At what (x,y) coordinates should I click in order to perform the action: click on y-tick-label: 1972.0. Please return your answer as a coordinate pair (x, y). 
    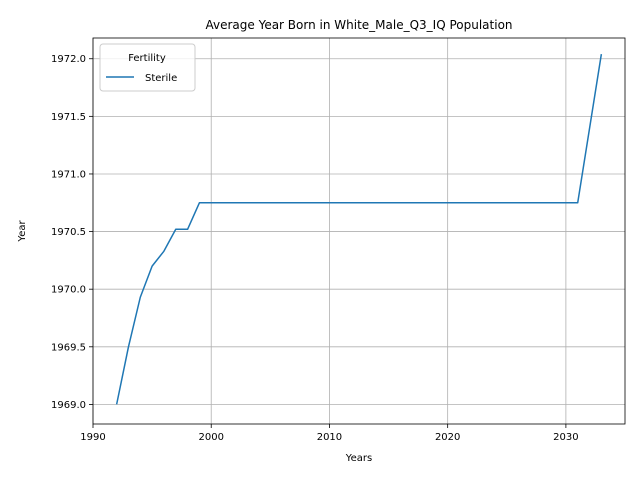
    Looking at the image, I should click on (68, 59).